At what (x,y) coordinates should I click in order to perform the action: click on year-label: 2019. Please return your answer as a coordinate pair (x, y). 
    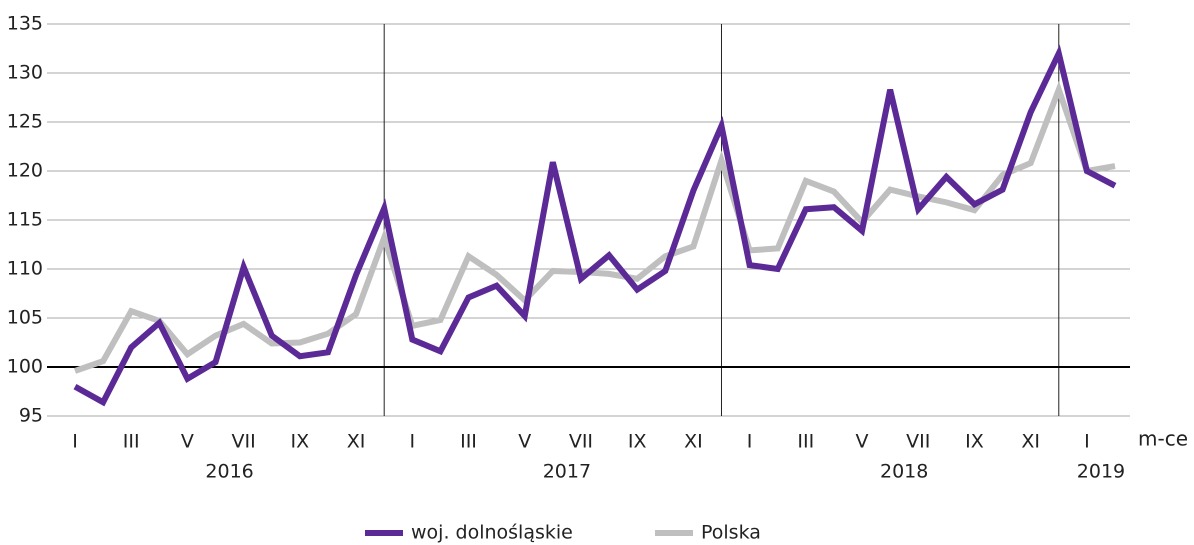
    Looking at the image, I should click on (1101, 472).